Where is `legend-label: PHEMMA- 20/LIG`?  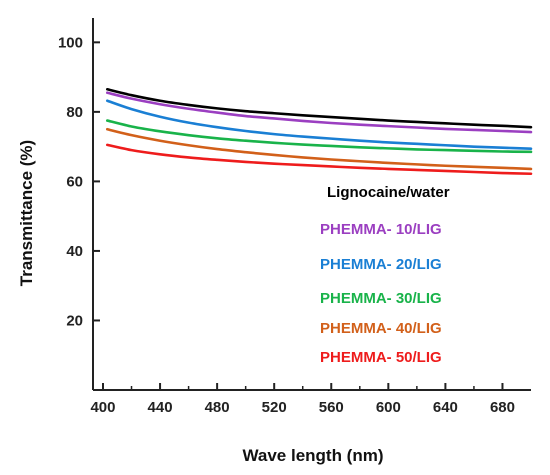 legend-label: PHEMMA- 20/LIG is located at coordinates (381, 264).